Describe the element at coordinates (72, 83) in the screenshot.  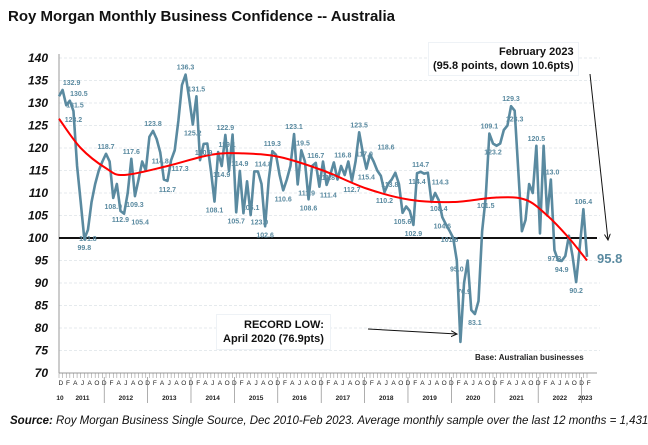
I see `data-label: 132.9` at that location.